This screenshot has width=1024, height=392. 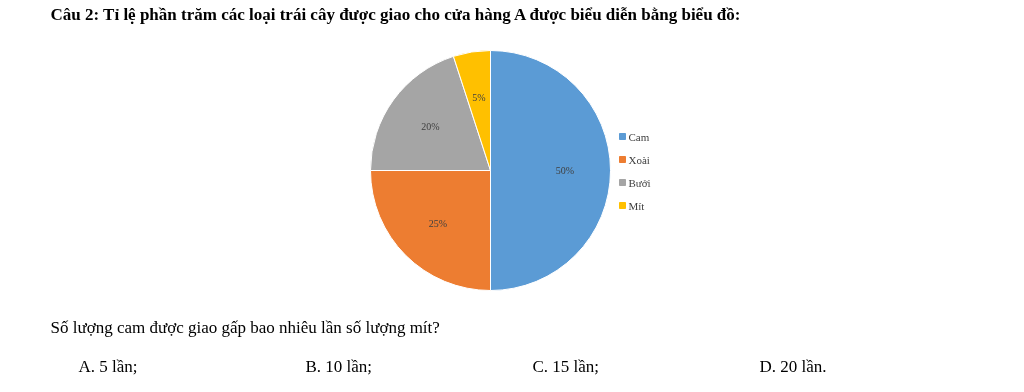 What do you see at coordinates (639, 159) in the screenshot?
I see `legend-label: Xoài` at bounding box center [639, 159].